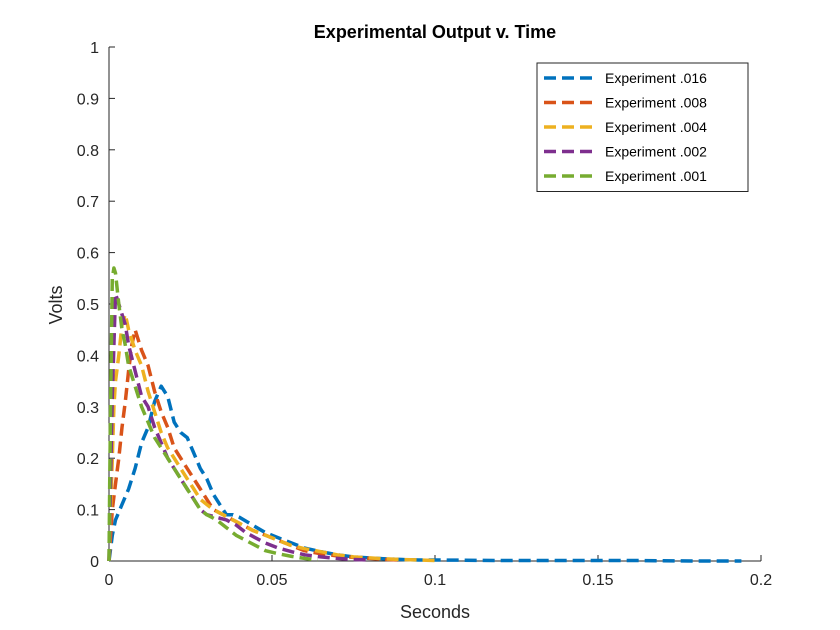 This screenshot has width=840, height=630. Describe the element at coordinates (94, 48) in the screenshot. I see `y-tick-label: 1` at that location.